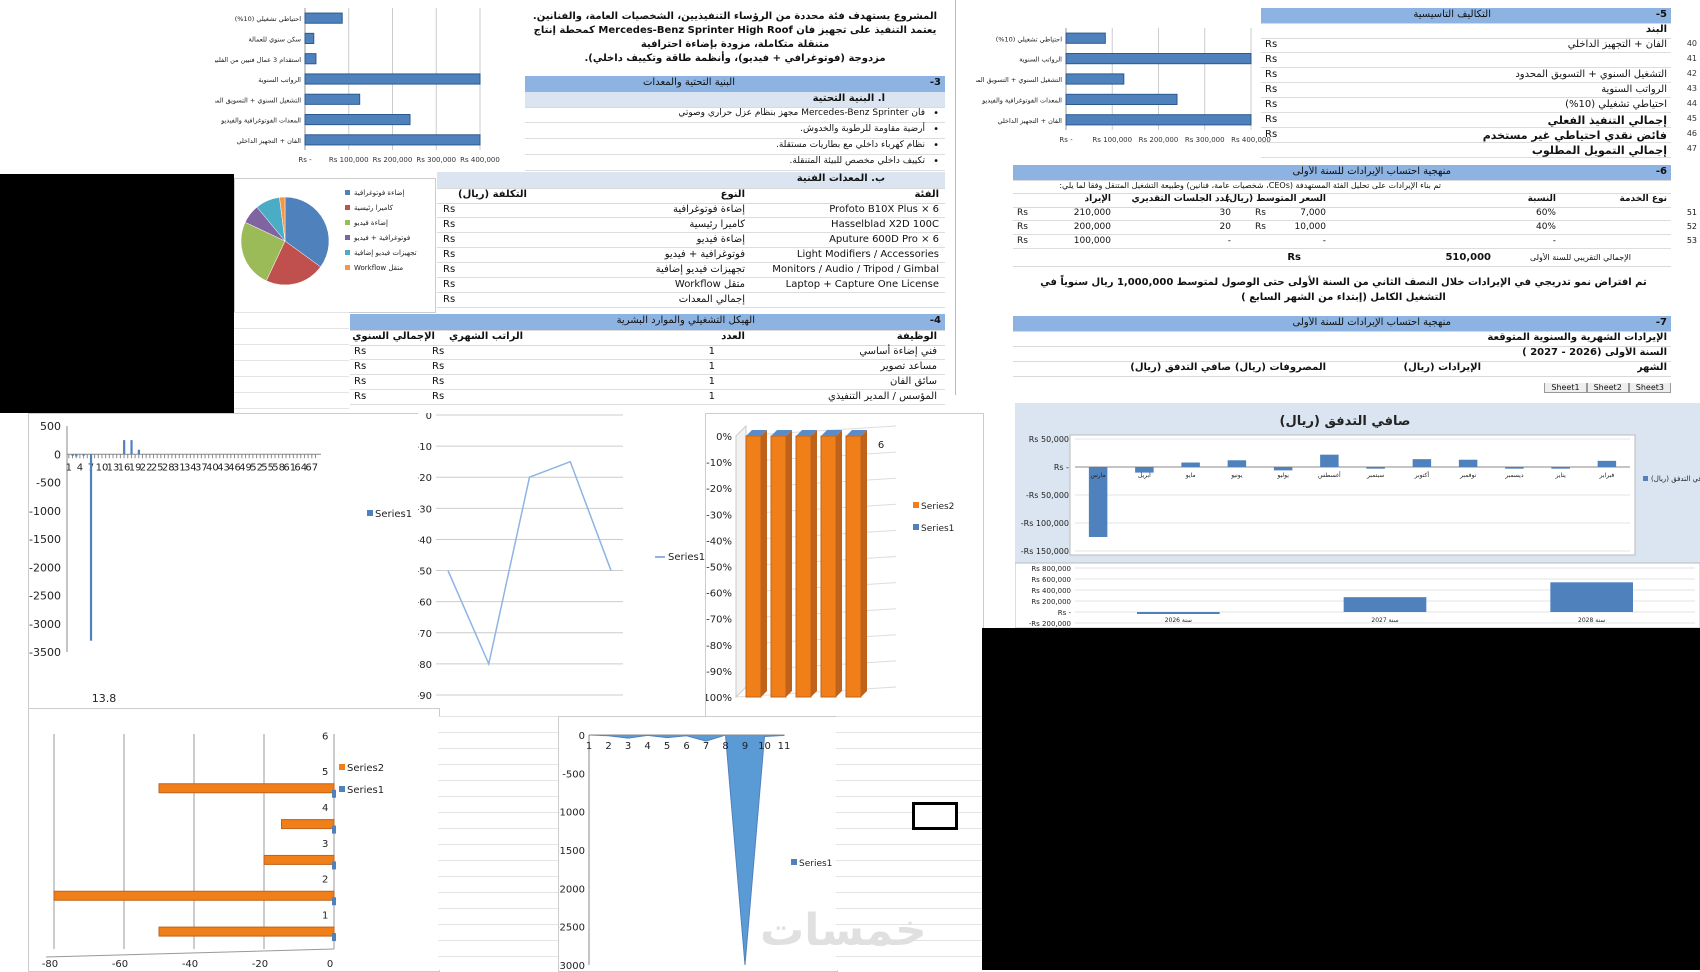 The height and width of the screenshot is (972, 1700). I want to click on x-tick-label: ديسمبر, so click(1514, 475).